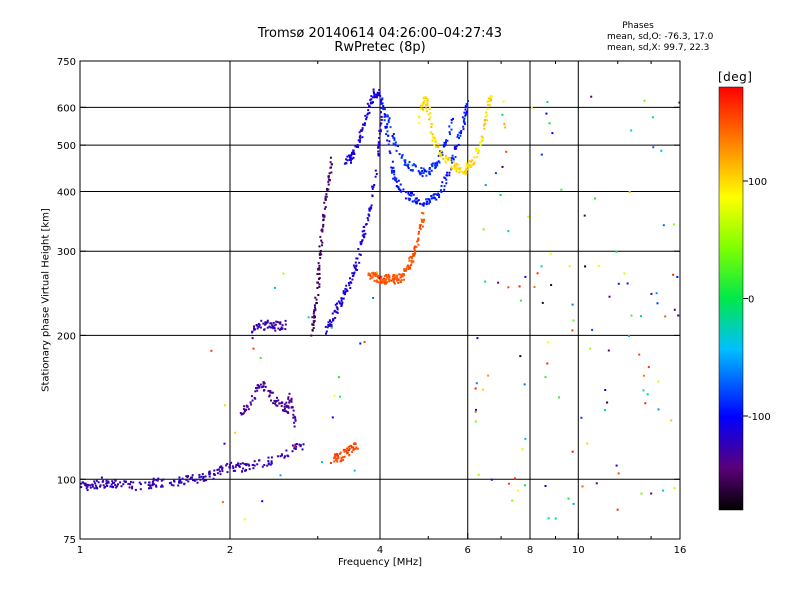 The height and width of the screenshot is (600, 800). I want to click on y-tick-label: 400, so click(66, 192).